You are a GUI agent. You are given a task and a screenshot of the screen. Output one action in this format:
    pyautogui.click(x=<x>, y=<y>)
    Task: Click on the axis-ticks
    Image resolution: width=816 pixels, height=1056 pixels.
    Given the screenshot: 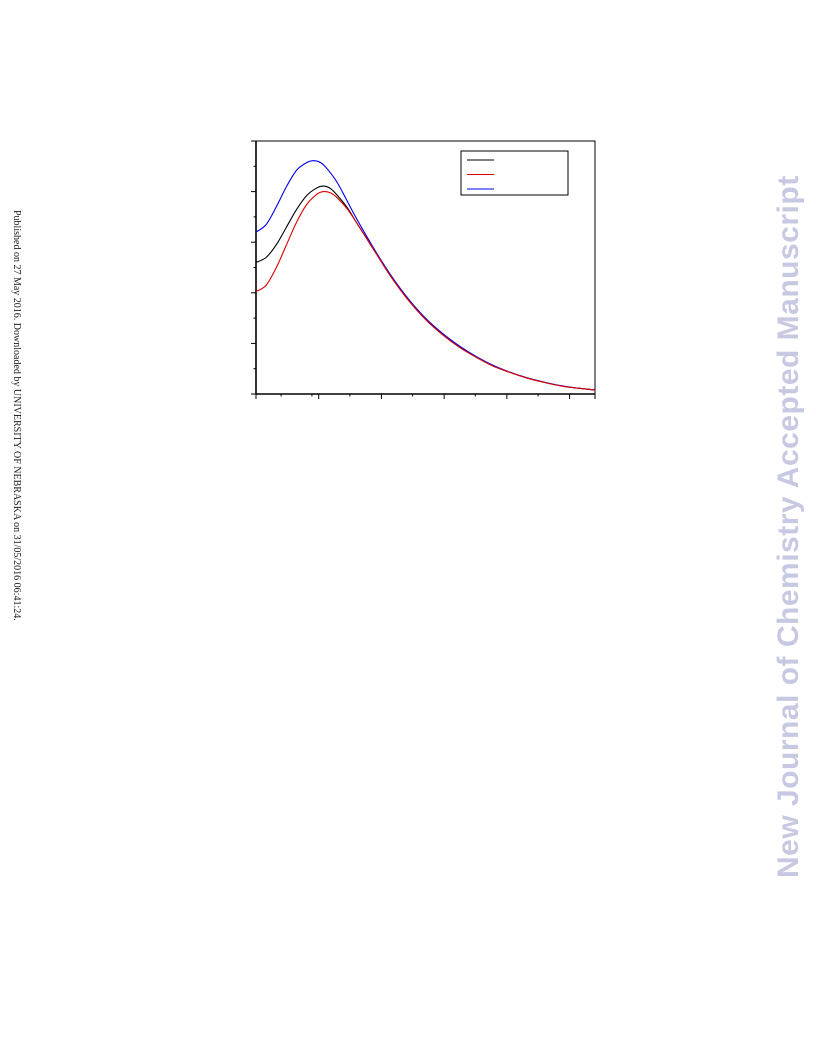 What is the action you would take?
    pyautogui.click(x=423, y=269)
    